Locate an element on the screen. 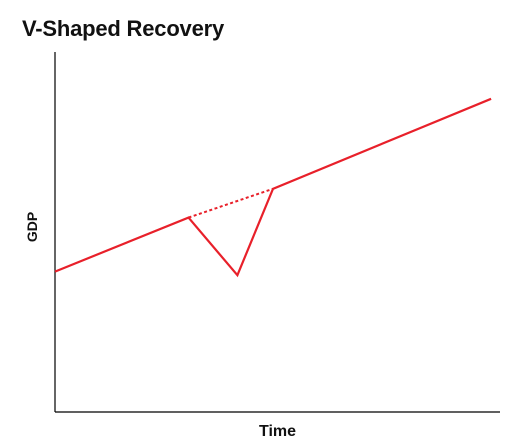 This screenshot has width=513, height=448. trend-continuation-line is located at coordinates (231, 203).